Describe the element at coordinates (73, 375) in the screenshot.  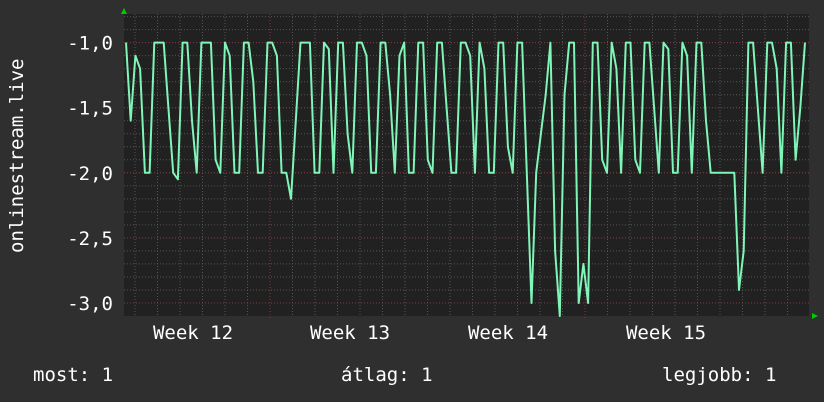
I see `legend-current: most: 1` at that location.